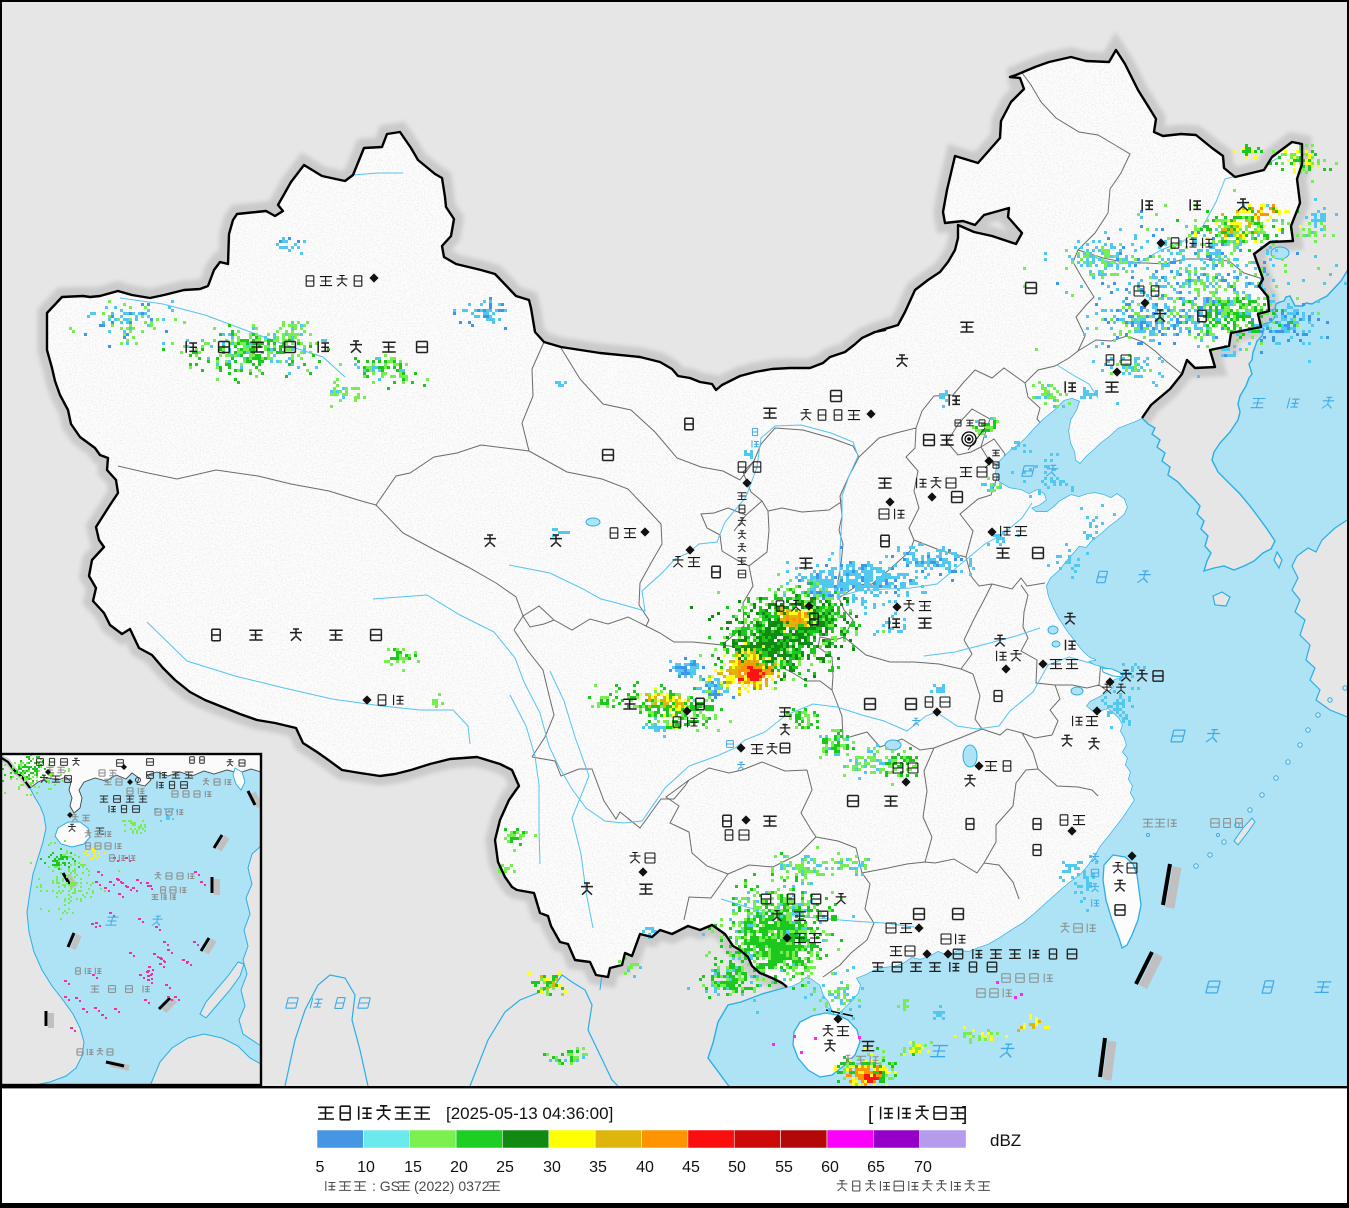  What do you see at coordinates (830, 1167) in the screenshot?
I see `svg-text: 60` at bounding box center [830, 1167].